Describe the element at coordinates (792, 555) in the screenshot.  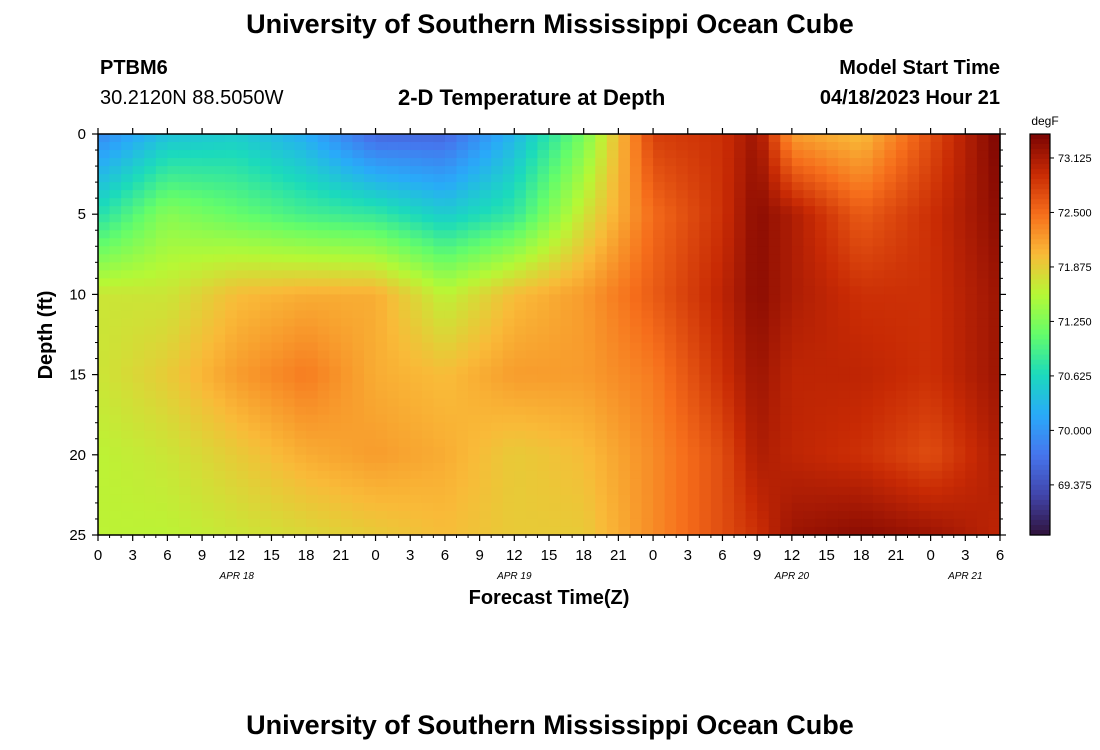
I see `x-tick-label: 12` at that location.